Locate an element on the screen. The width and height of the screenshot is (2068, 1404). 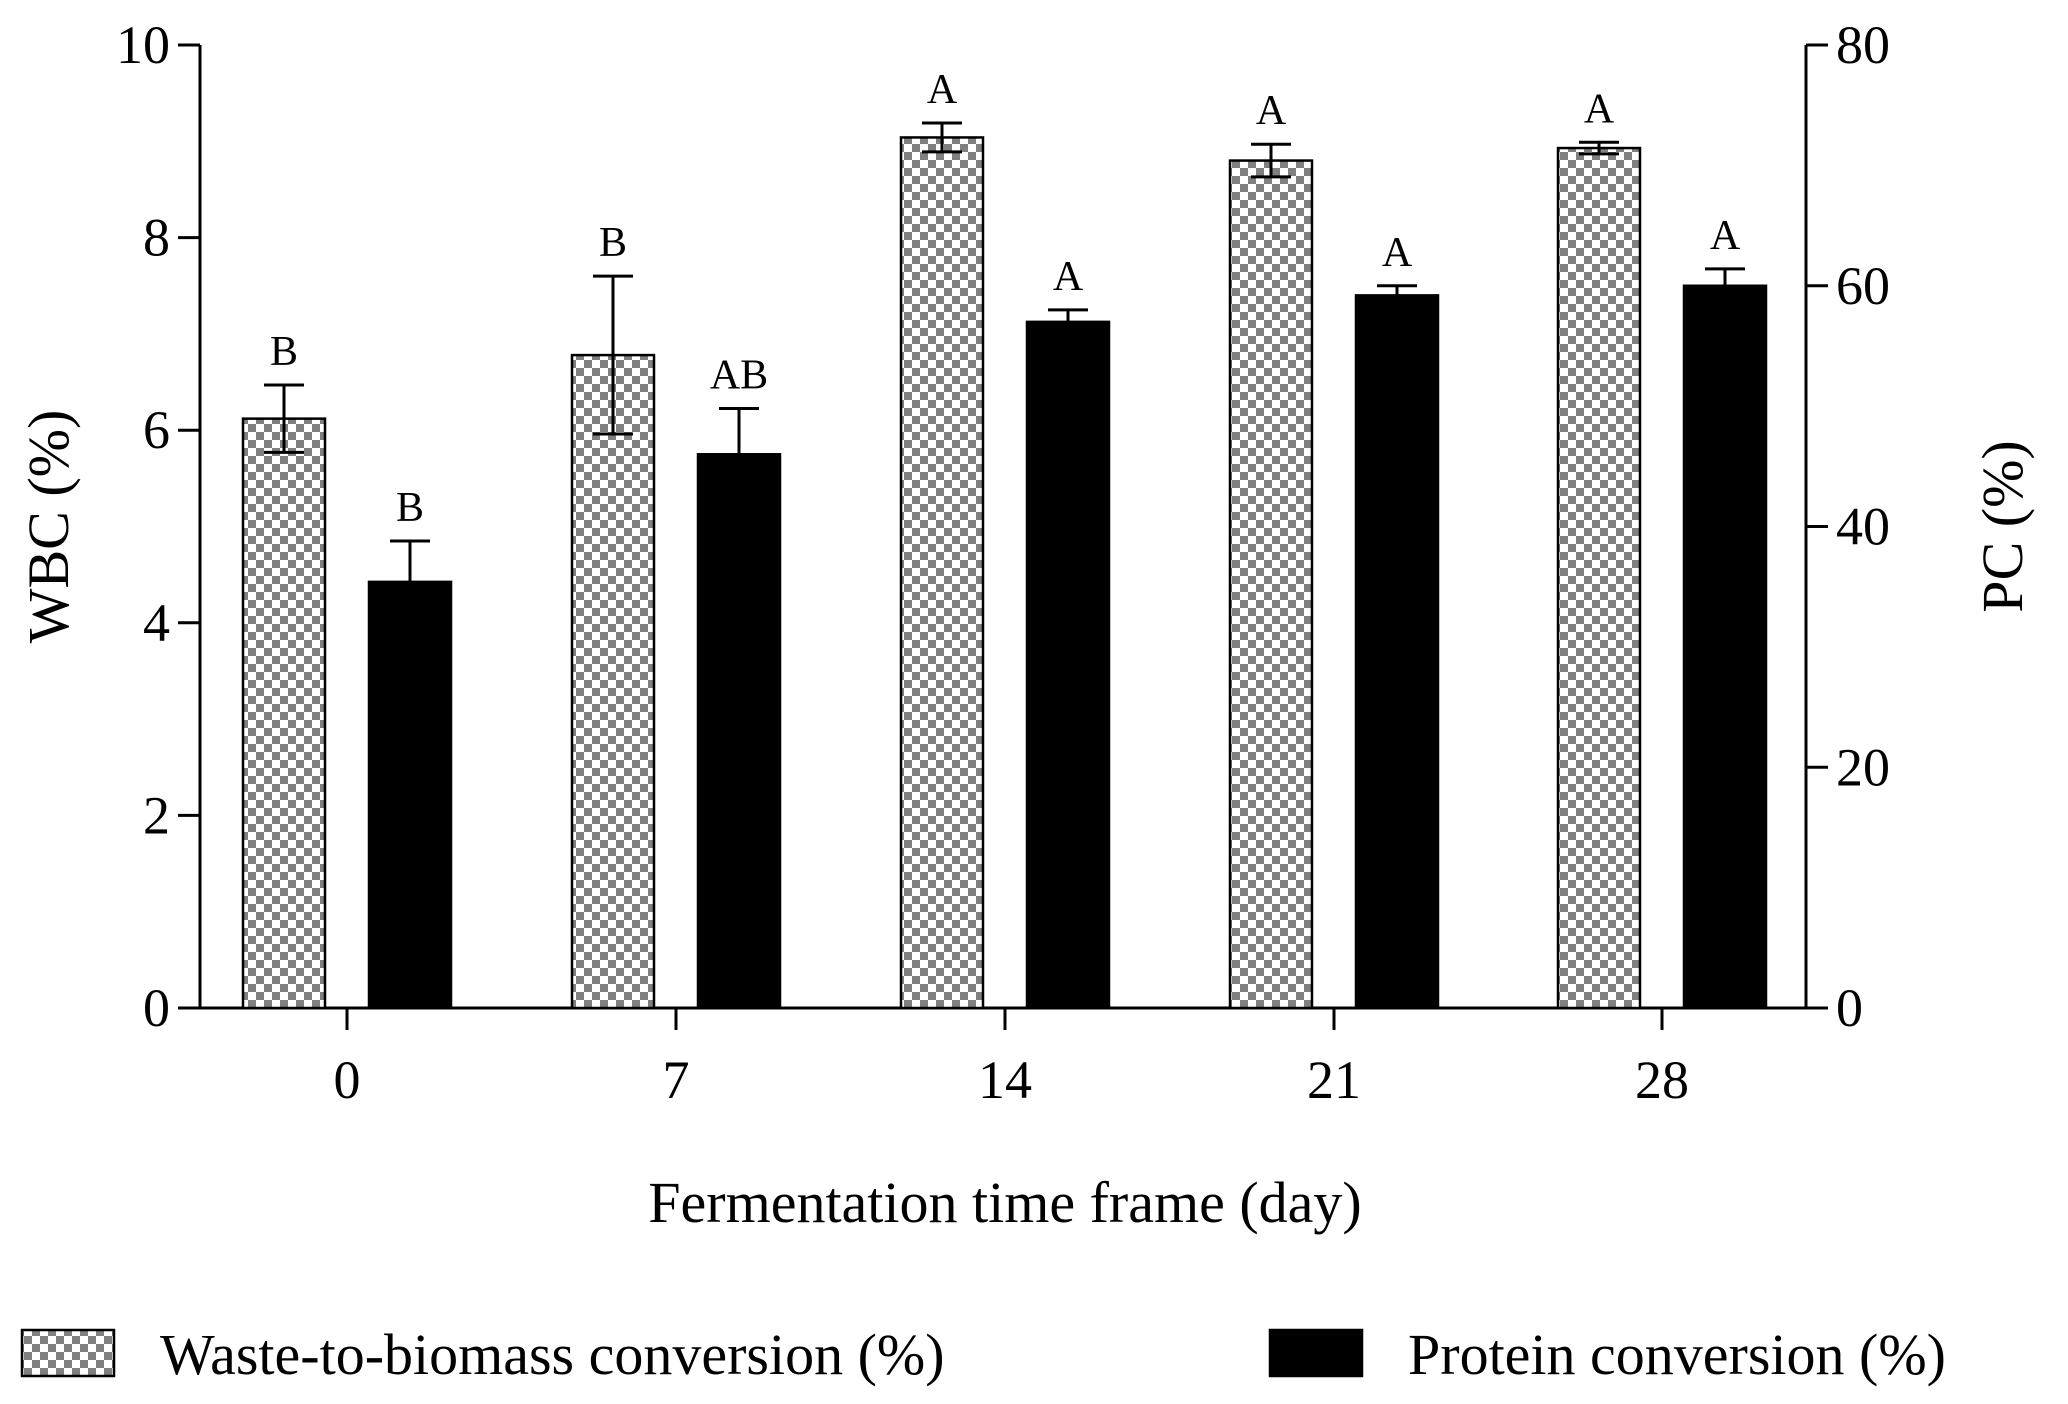
legend-label-pc: Protein conversion (%) is located at coordinates (1677, 1354).